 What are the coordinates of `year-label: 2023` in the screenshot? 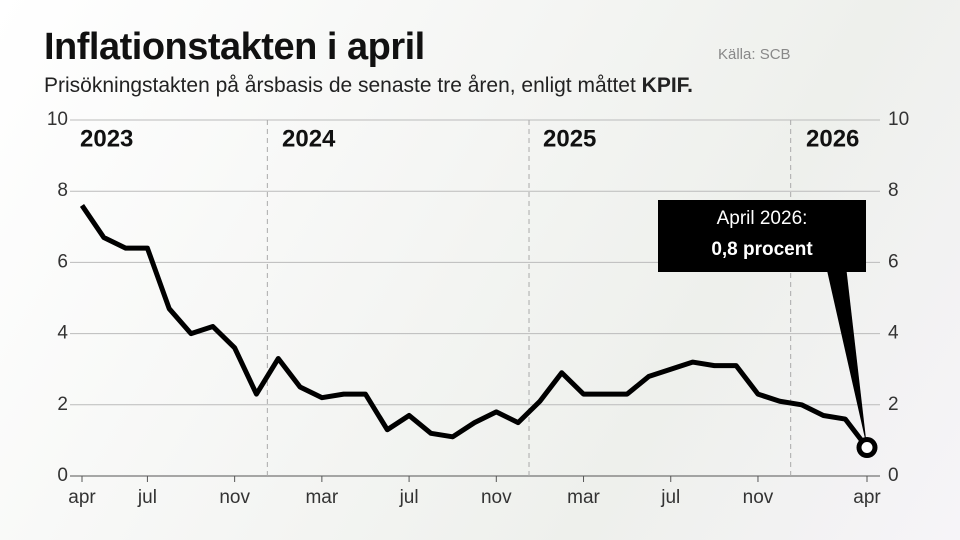 It's located at (106, 138).